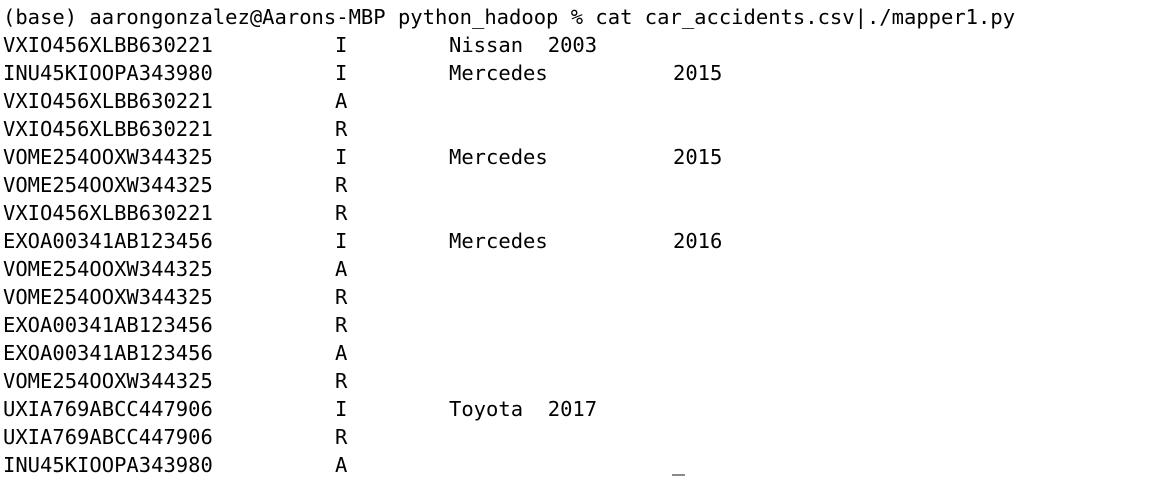 Image resolution: width=1162 pixels, height=480 pixels. What do you see at coordinates (300, 409) in the screenshot?
I see `output-row: UXIA769ABCC447906 I Toyota 2017` at bounding box center [300, 409].